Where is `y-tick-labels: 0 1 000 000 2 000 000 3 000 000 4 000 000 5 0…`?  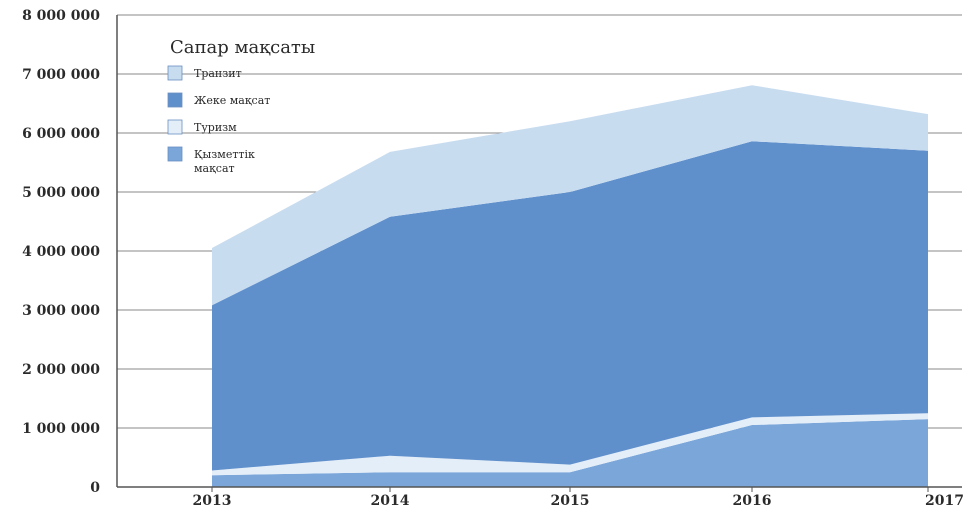 y-tick-labels: 0 1 000 000 2 000 000 3 000 000 4 000 000 5 0… is located at coordinates (61, 252).